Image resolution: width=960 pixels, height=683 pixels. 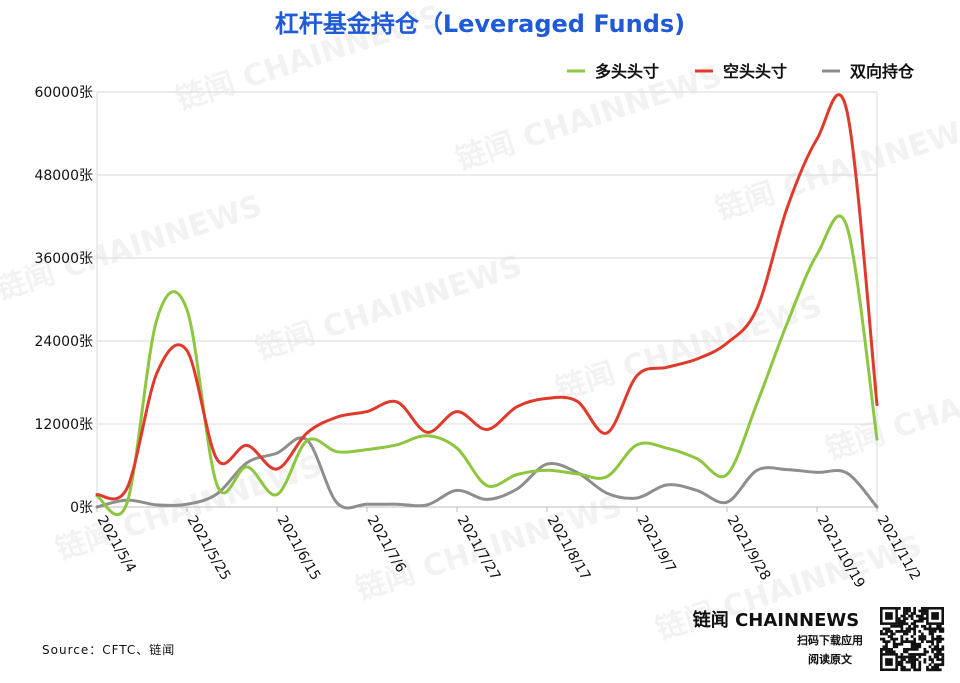 I want to click on legend-label: 空头头寸, so click(x=755, y=71).